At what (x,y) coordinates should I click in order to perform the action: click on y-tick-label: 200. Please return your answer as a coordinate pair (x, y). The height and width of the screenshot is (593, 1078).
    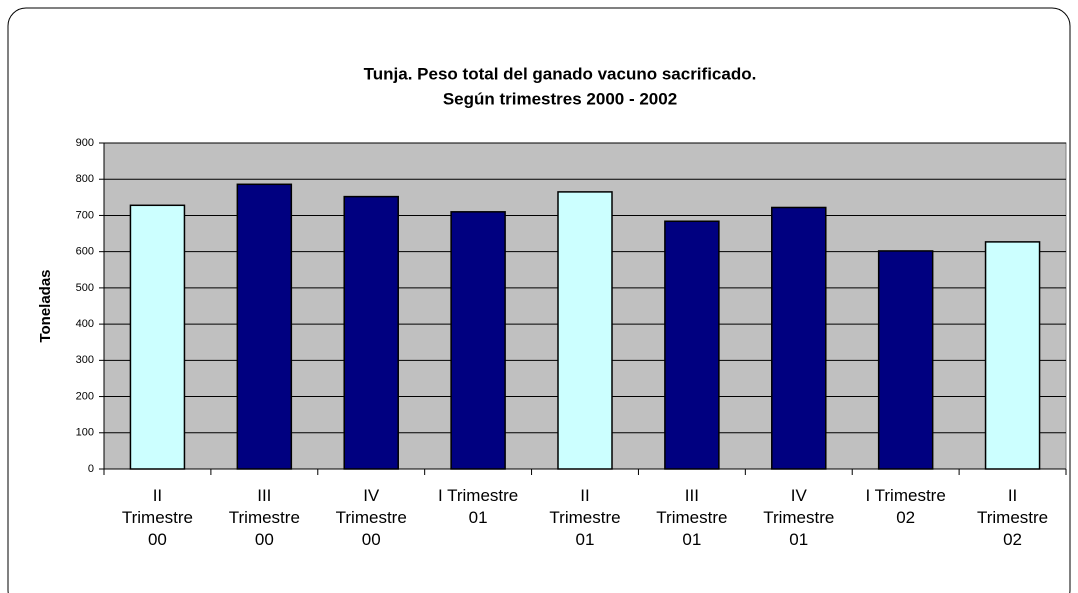
    Looking at the image, I should click on (85, 396).